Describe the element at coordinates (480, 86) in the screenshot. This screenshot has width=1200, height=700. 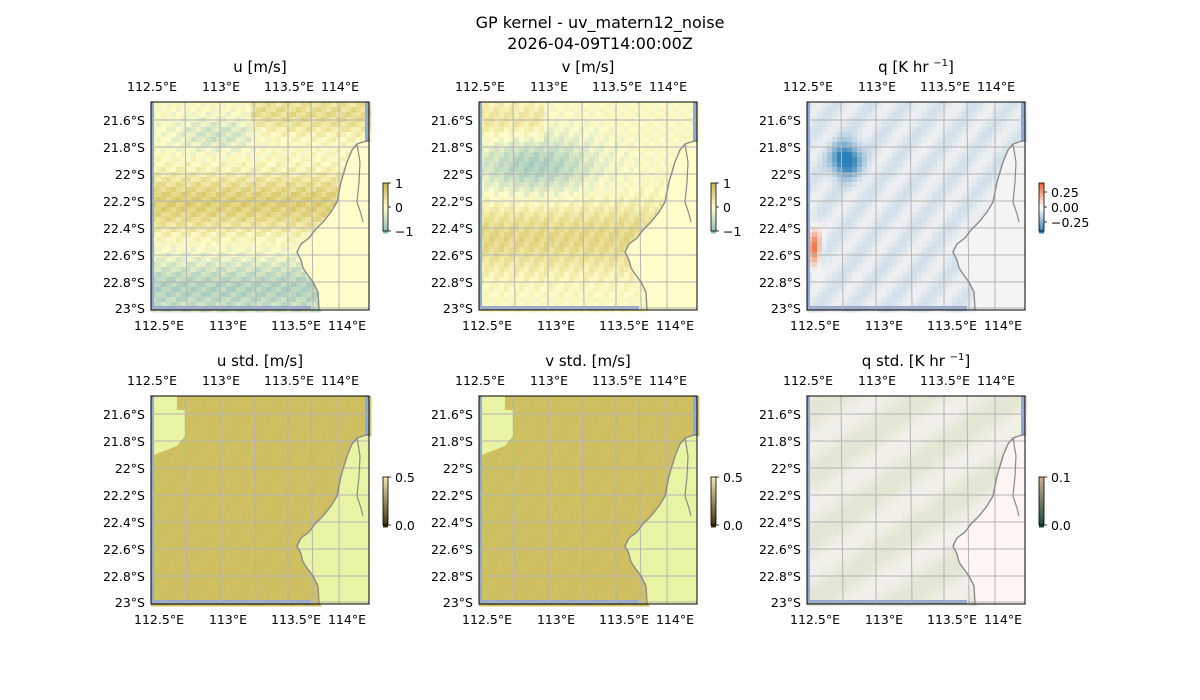
I see `x-tick-label-top: 112.5°E` at that location.